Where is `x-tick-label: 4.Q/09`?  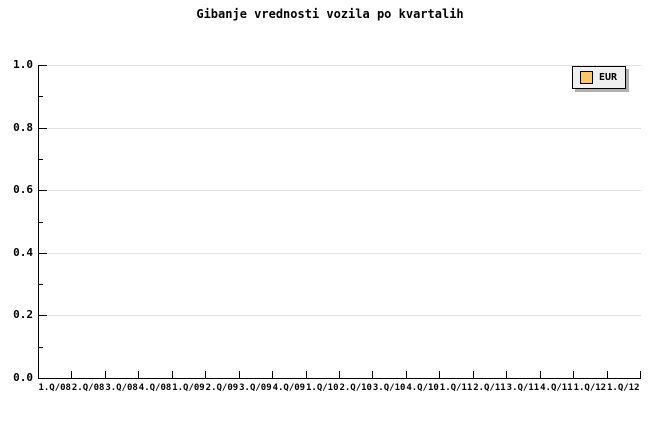 x-tick-label: 4.Q/09 is located at coordinates (289, 388).